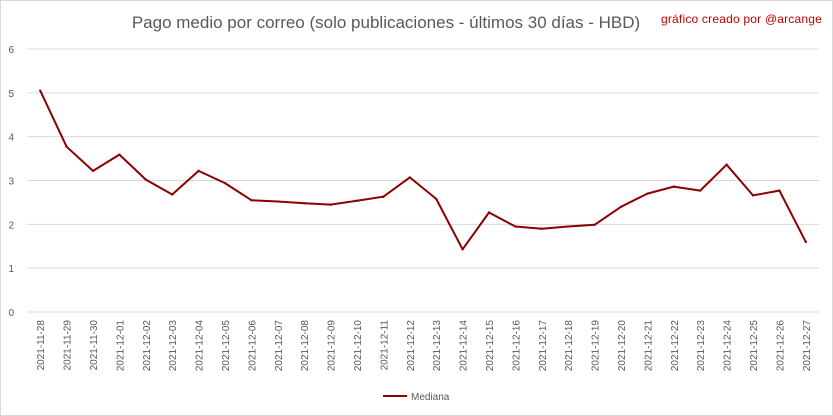 The image size is (833, 416). What do you see at coordinates (754, 346) in the screenshot?
I see `x-tick-label: 2021-12-25` at bounding box center [754, 346].